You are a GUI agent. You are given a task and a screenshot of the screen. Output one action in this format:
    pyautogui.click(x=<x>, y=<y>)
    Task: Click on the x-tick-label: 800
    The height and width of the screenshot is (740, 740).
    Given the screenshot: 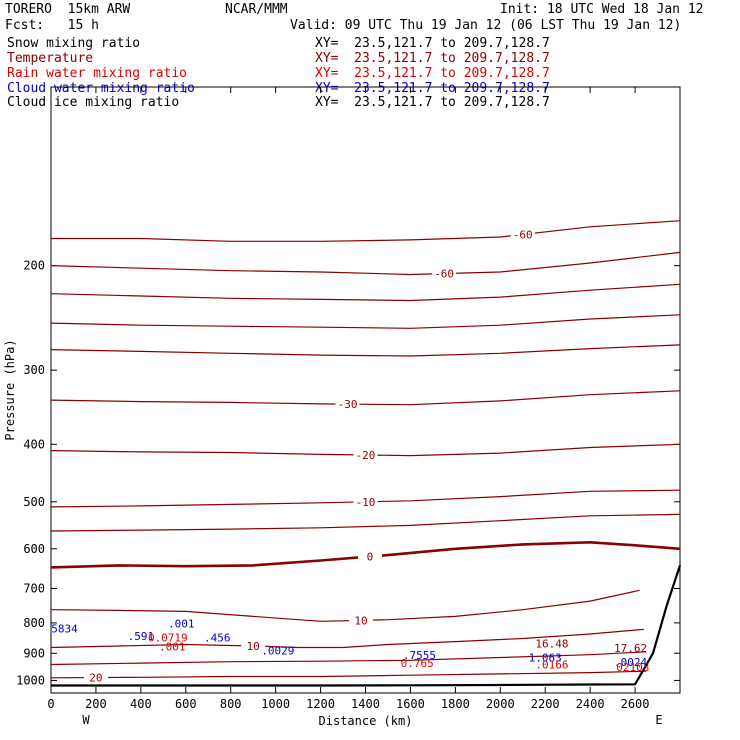 What is the action you would take?
    pyautogui.click(x=231, y=704)
    